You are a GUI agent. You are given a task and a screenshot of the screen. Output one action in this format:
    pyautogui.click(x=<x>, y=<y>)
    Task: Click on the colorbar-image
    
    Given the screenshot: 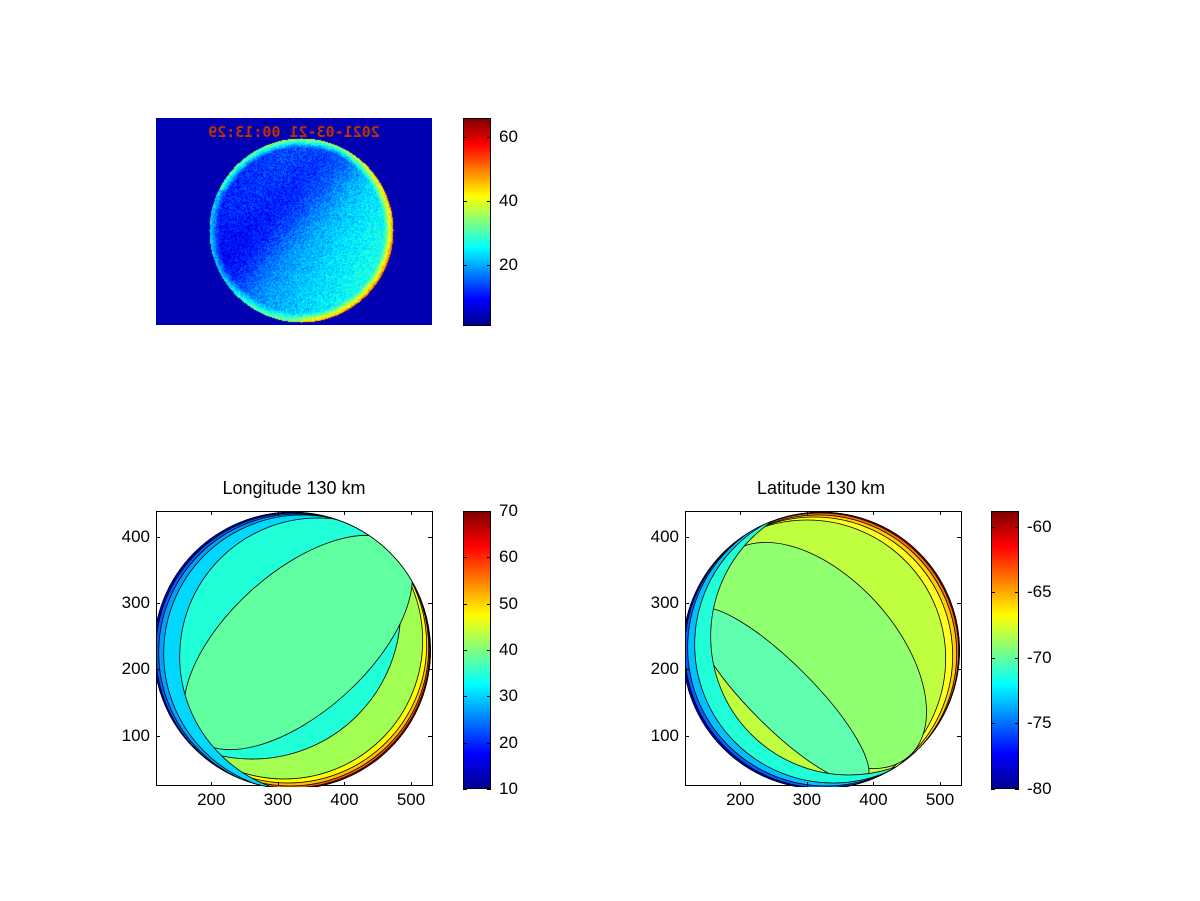 What is the action you would take?
    pyautogui.click(x=477, y=222)
    